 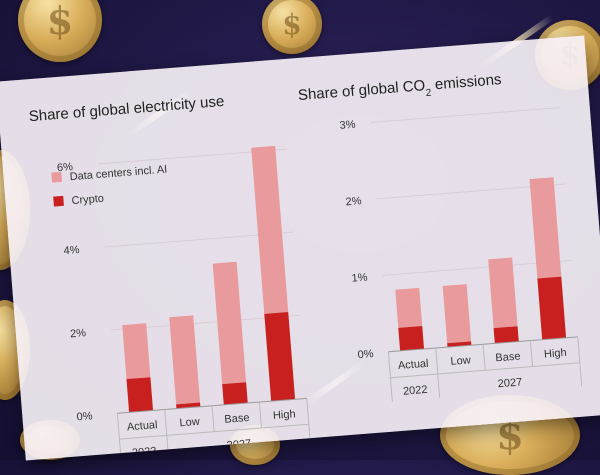 I want to click on y-tick-label: 6%, so click(x=65, y=167).